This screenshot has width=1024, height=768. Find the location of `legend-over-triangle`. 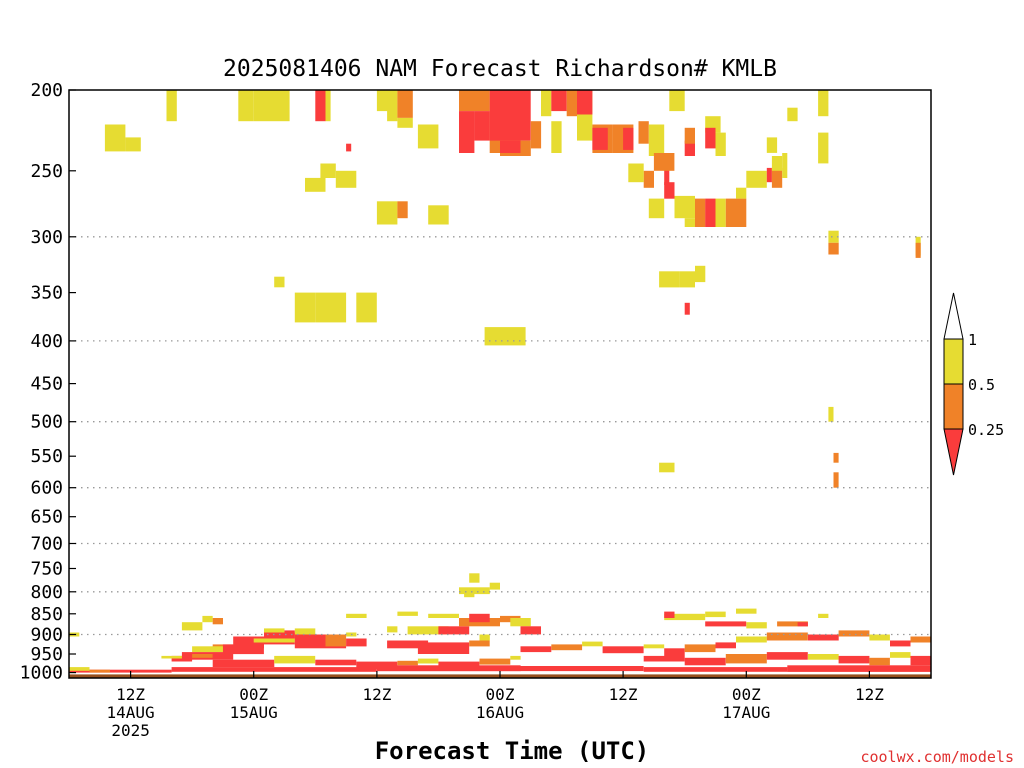

legend-over-triangle is located at coordinates (953, 316).